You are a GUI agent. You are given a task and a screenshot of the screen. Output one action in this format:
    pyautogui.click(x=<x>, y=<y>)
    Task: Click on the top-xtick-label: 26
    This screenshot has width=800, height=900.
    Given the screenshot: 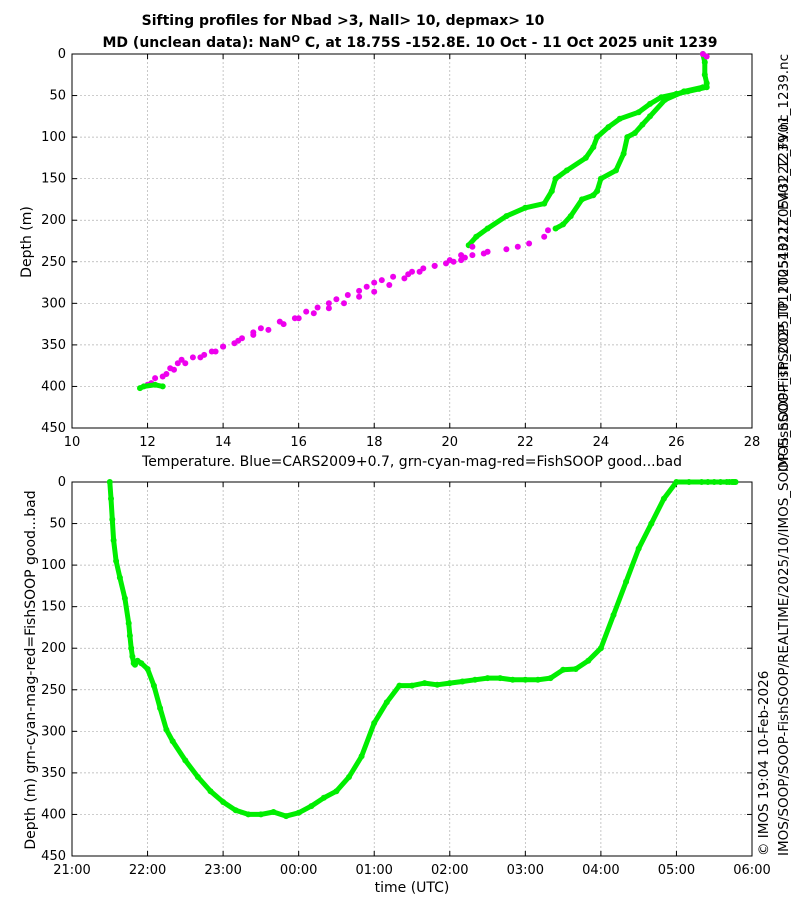 What is the action you would take?
    pyautogui.click(x=676, y=442)
    